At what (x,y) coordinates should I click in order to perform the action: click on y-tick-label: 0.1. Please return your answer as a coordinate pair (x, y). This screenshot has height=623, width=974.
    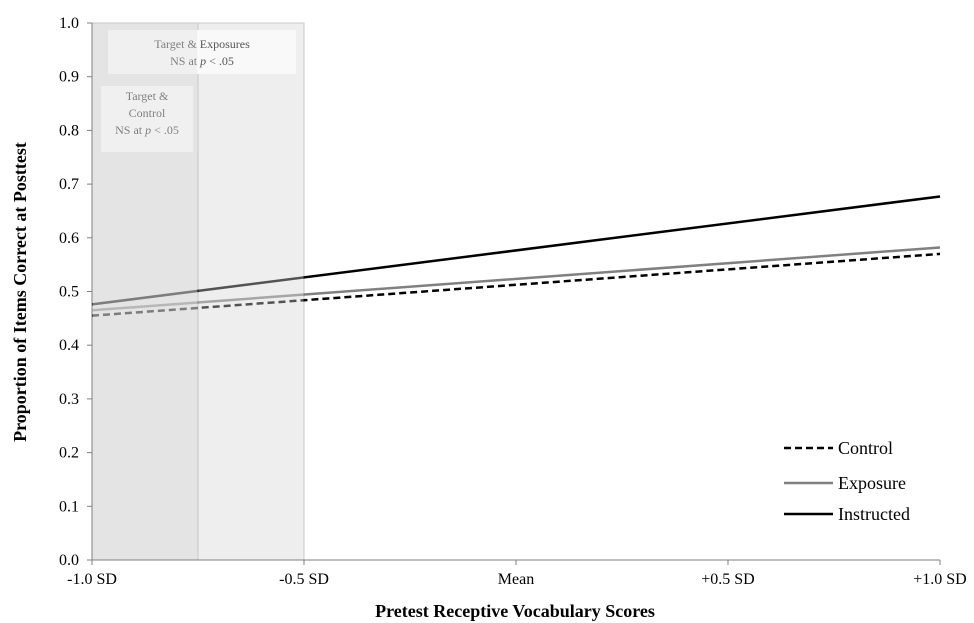
    Looking at the image, I should click on (69, 506).